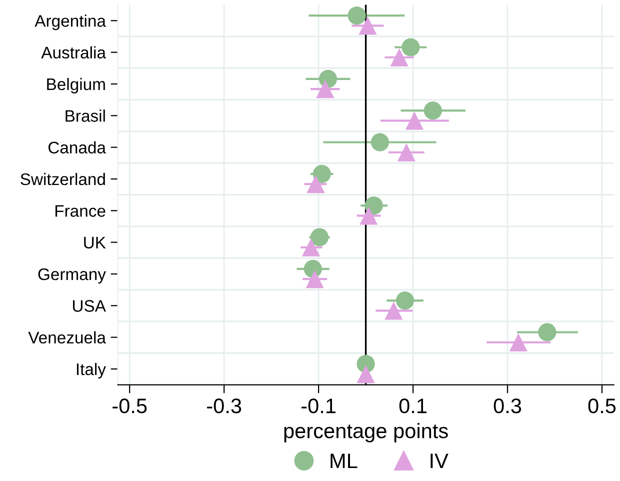 The image size is (620, 481). I want to click on y-tick-label: Venezuela, so click(67, 337).